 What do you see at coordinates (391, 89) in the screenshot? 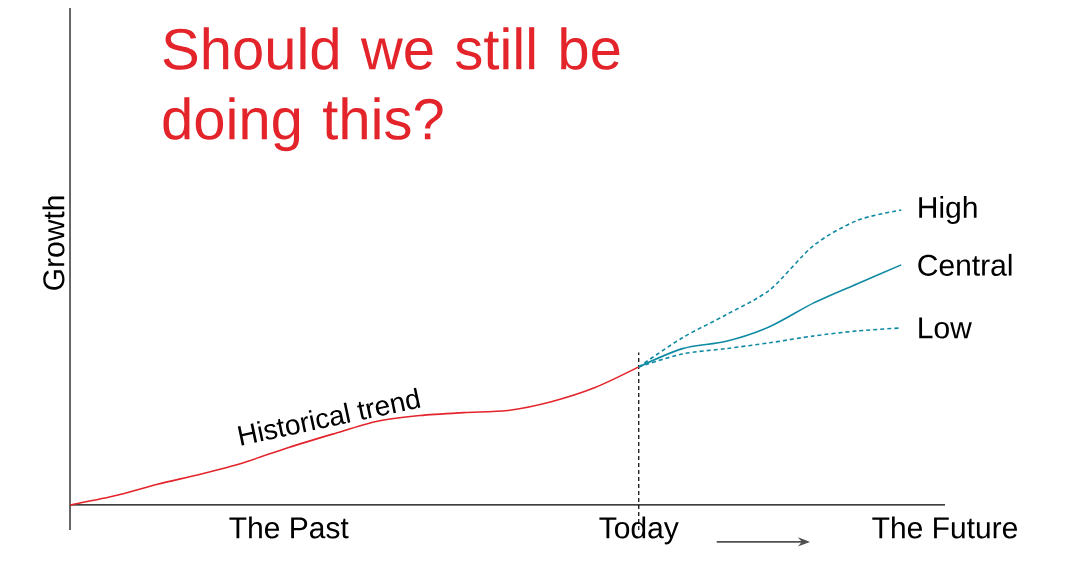
I see `chart-title: Should we still be doing this?` at bounding box center [391, 89].